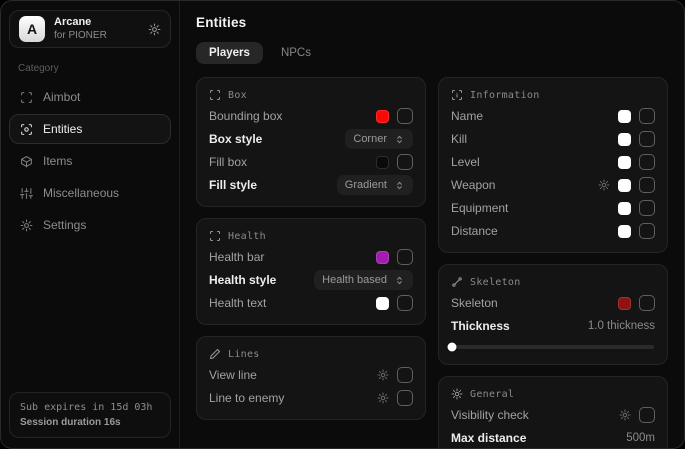  What do you see at coordinates (550, 347) in the screenshot?
I see `thickness-slider` at bounding box center [550, 347].